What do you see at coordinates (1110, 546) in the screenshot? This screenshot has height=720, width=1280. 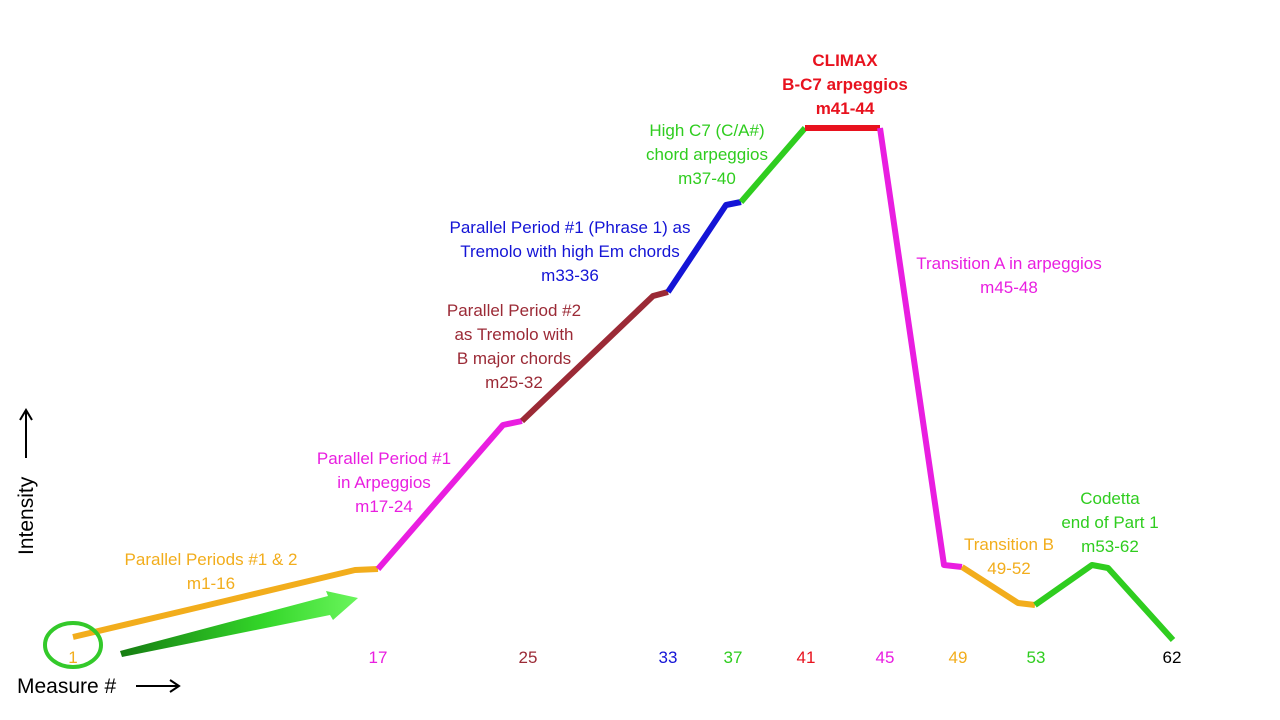 I see `section-label-line: m53-62` at bounding box center [1110, 546].